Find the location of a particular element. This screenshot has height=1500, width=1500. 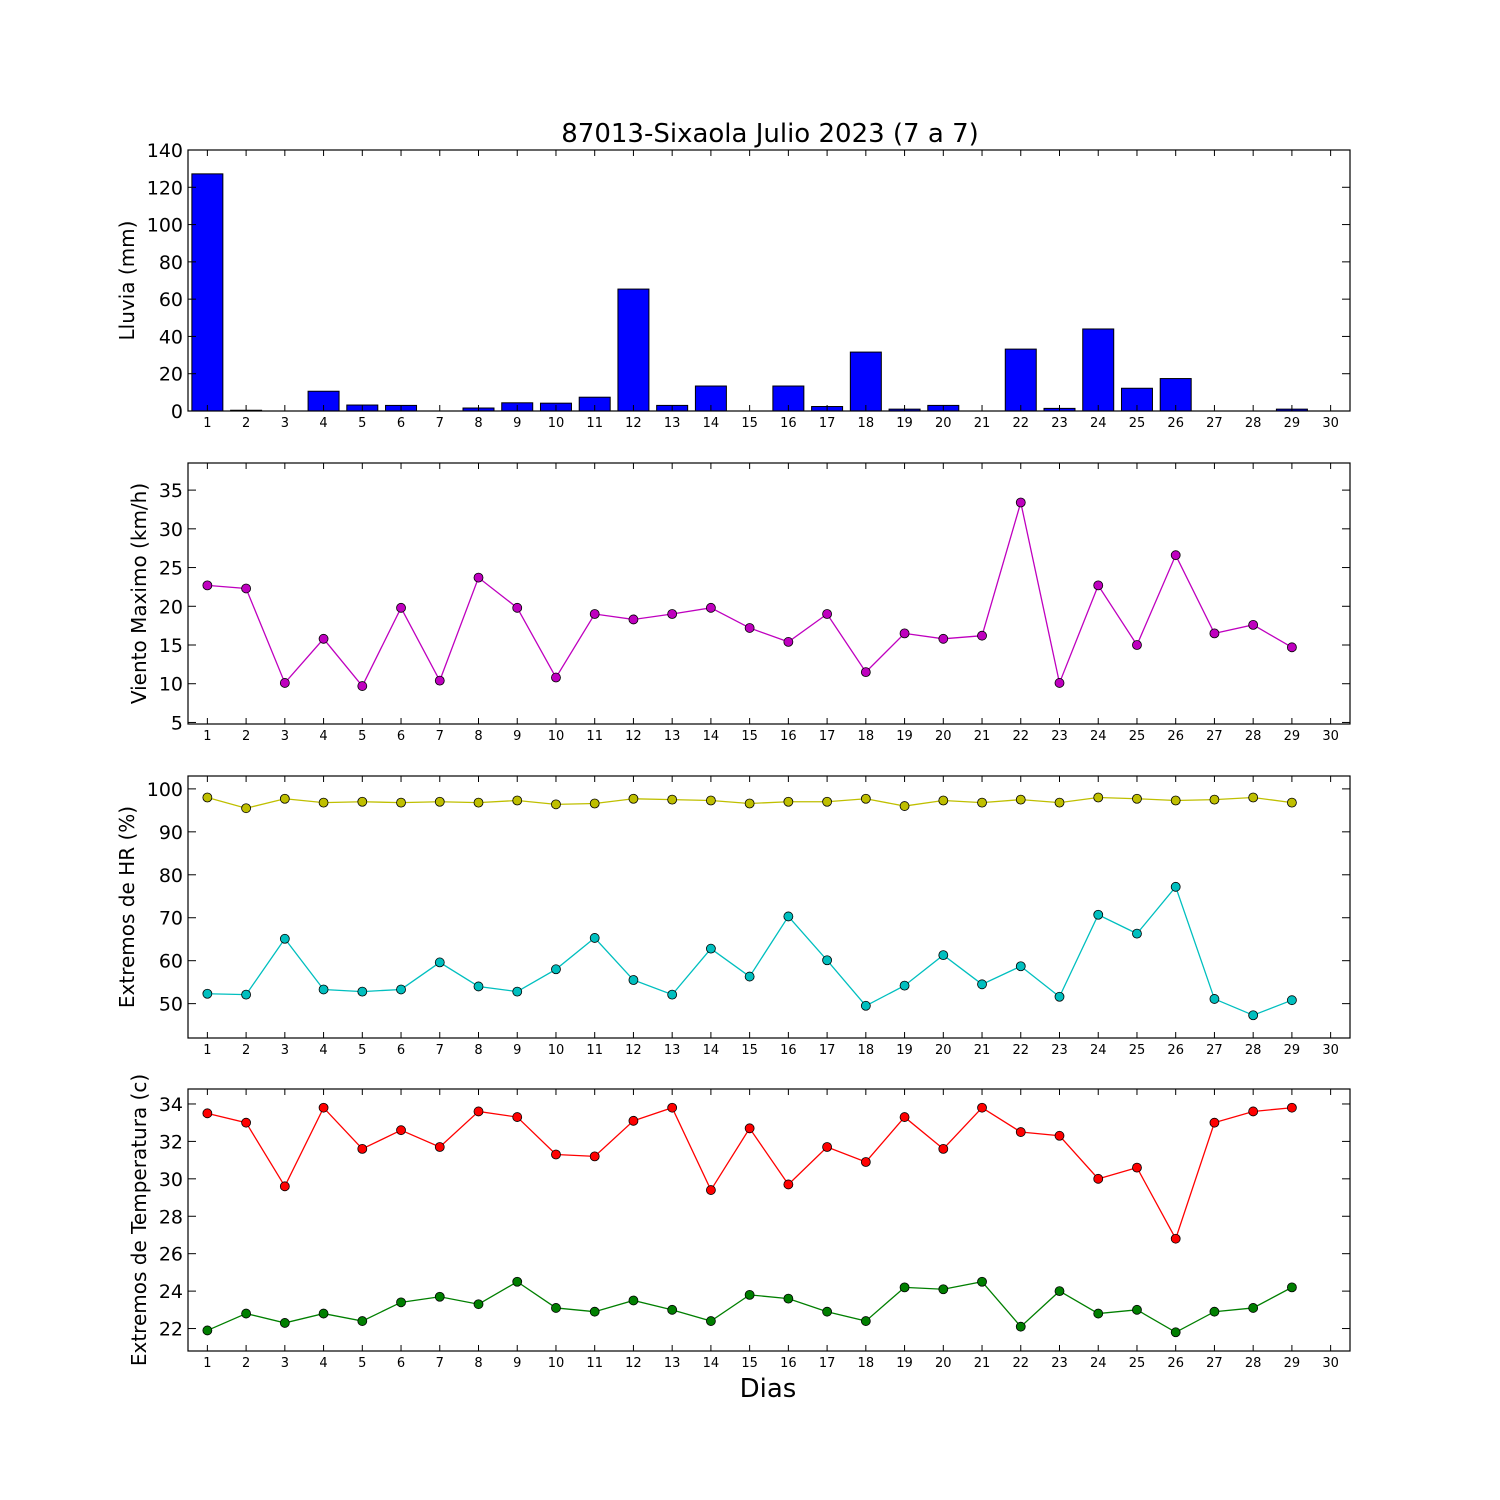

y-tick-label: 32 is located at coordinates (171, 1142).